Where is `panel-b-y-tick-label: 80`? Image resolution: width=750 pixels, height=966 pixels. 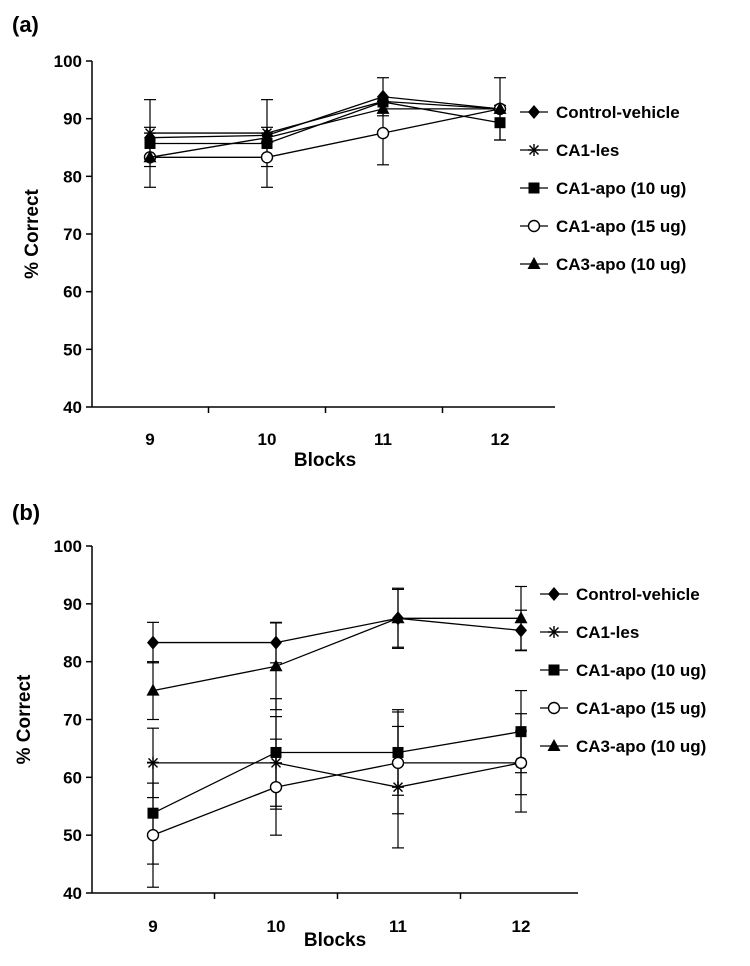
panel-b-y-tick-label: 80 is located at coordinates (72, 662).